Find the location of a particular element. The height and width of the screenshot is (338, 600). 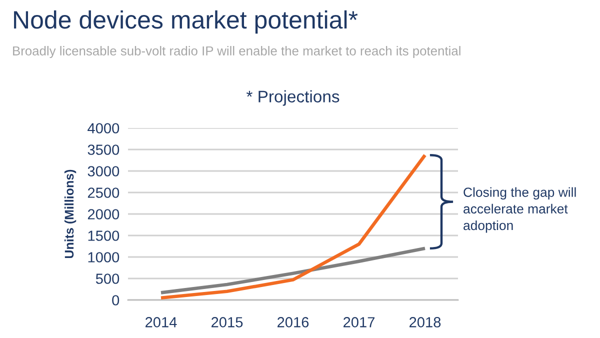

y-tick-label: 1500 is located at coordinates (104, 235).